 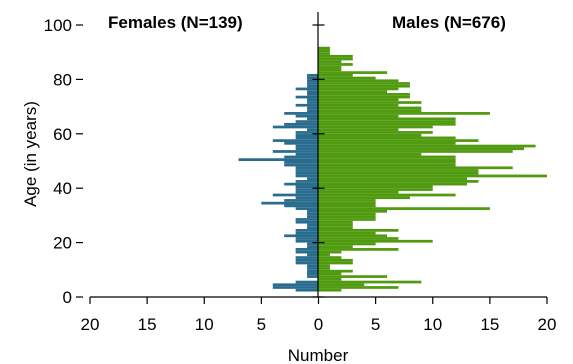 I want to click on y-tick-label: 20, so click(x=62, y=243).